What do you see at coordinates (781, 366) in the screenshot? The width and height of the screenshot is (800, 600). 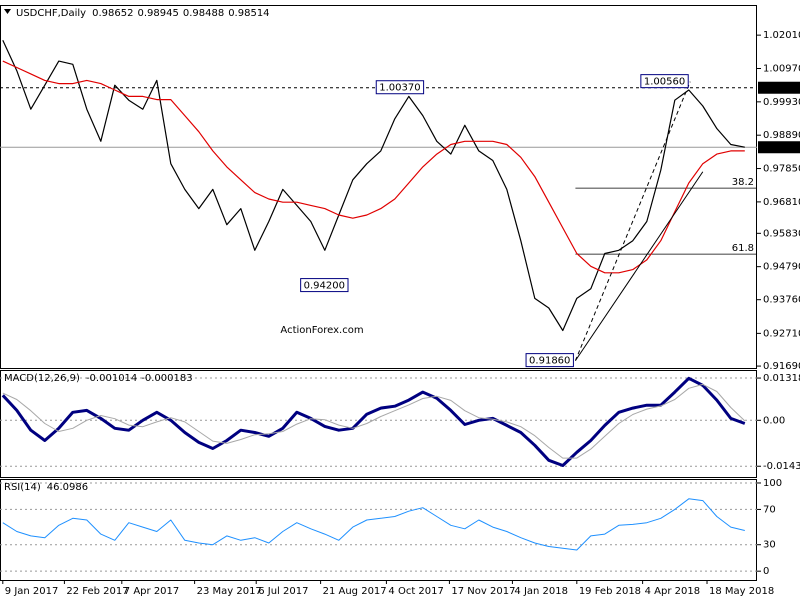 I see `y-tick-label: 0.91690` at bounding box center [781, 366].